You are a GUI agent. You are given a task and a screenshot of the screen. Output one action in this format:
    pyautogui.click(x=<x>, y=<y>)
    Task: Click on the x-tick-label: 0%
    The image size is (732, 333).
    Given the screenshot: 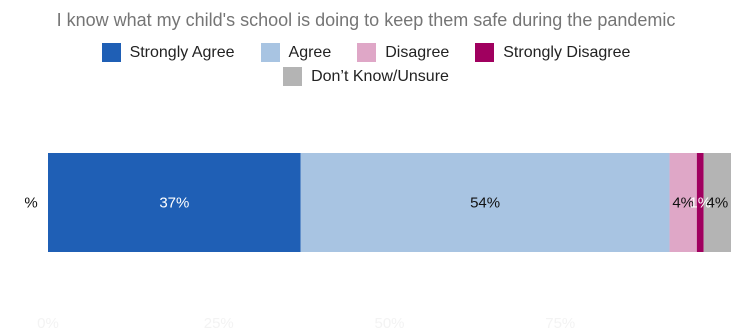 What is the action you would take?
    pyautogui.click(x=48, y=323)
    